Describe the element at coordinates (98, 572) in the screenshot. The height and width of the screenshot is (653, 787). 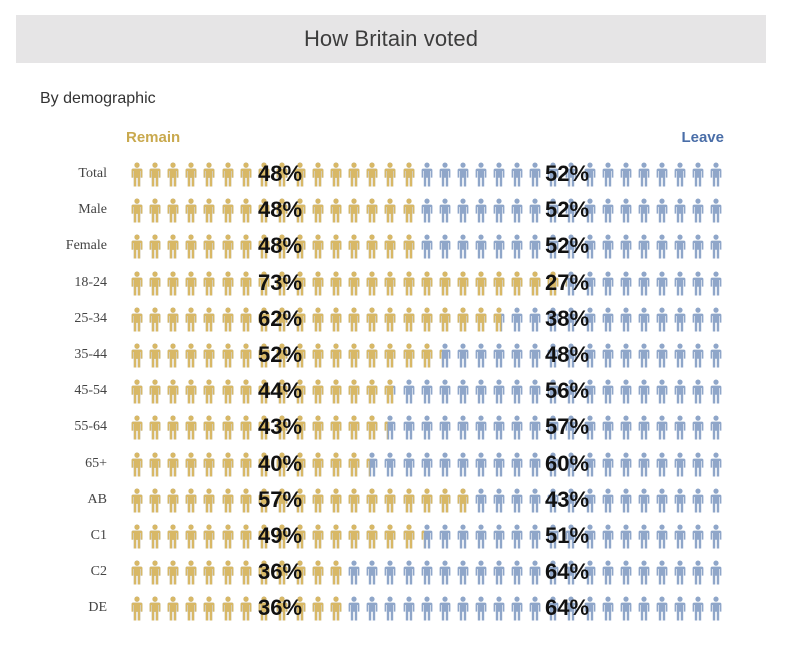
I see `category-label: C2` at that location.